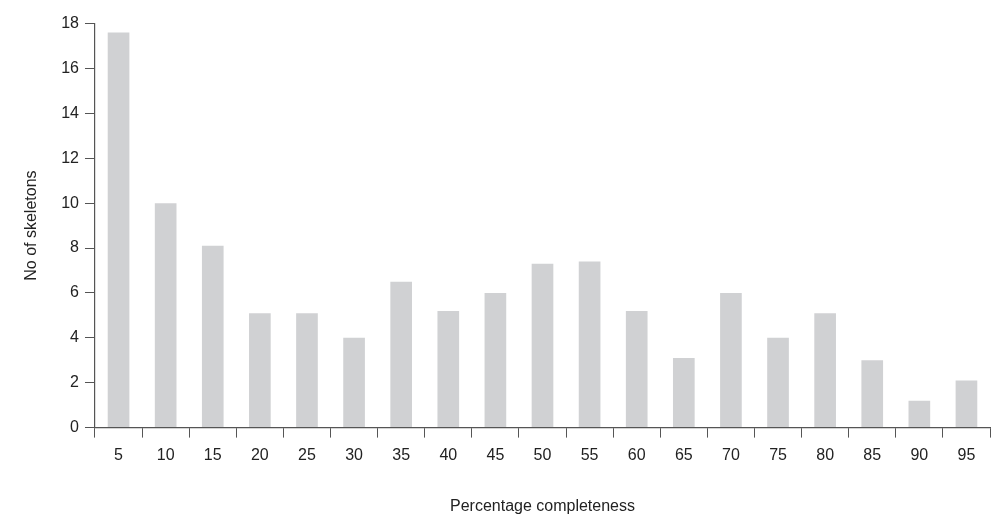 The height and width of the screenshot is (530, 1008). Describe the element at coordinates (70, 112) in the screenshot. I see `y-tick-label: 14` at that location.